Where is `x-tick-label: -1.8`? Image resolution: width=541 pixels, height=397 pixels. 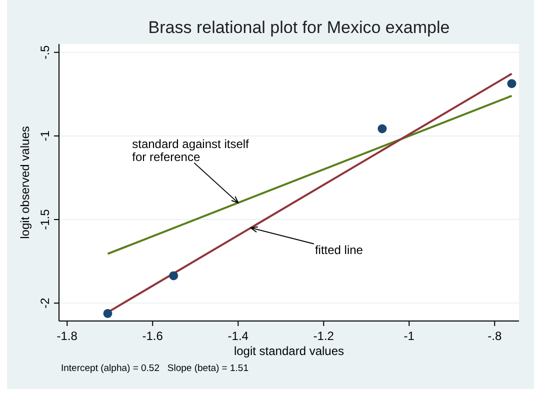
x-tick-label: -1.8 is located at coordinates (67, 336).